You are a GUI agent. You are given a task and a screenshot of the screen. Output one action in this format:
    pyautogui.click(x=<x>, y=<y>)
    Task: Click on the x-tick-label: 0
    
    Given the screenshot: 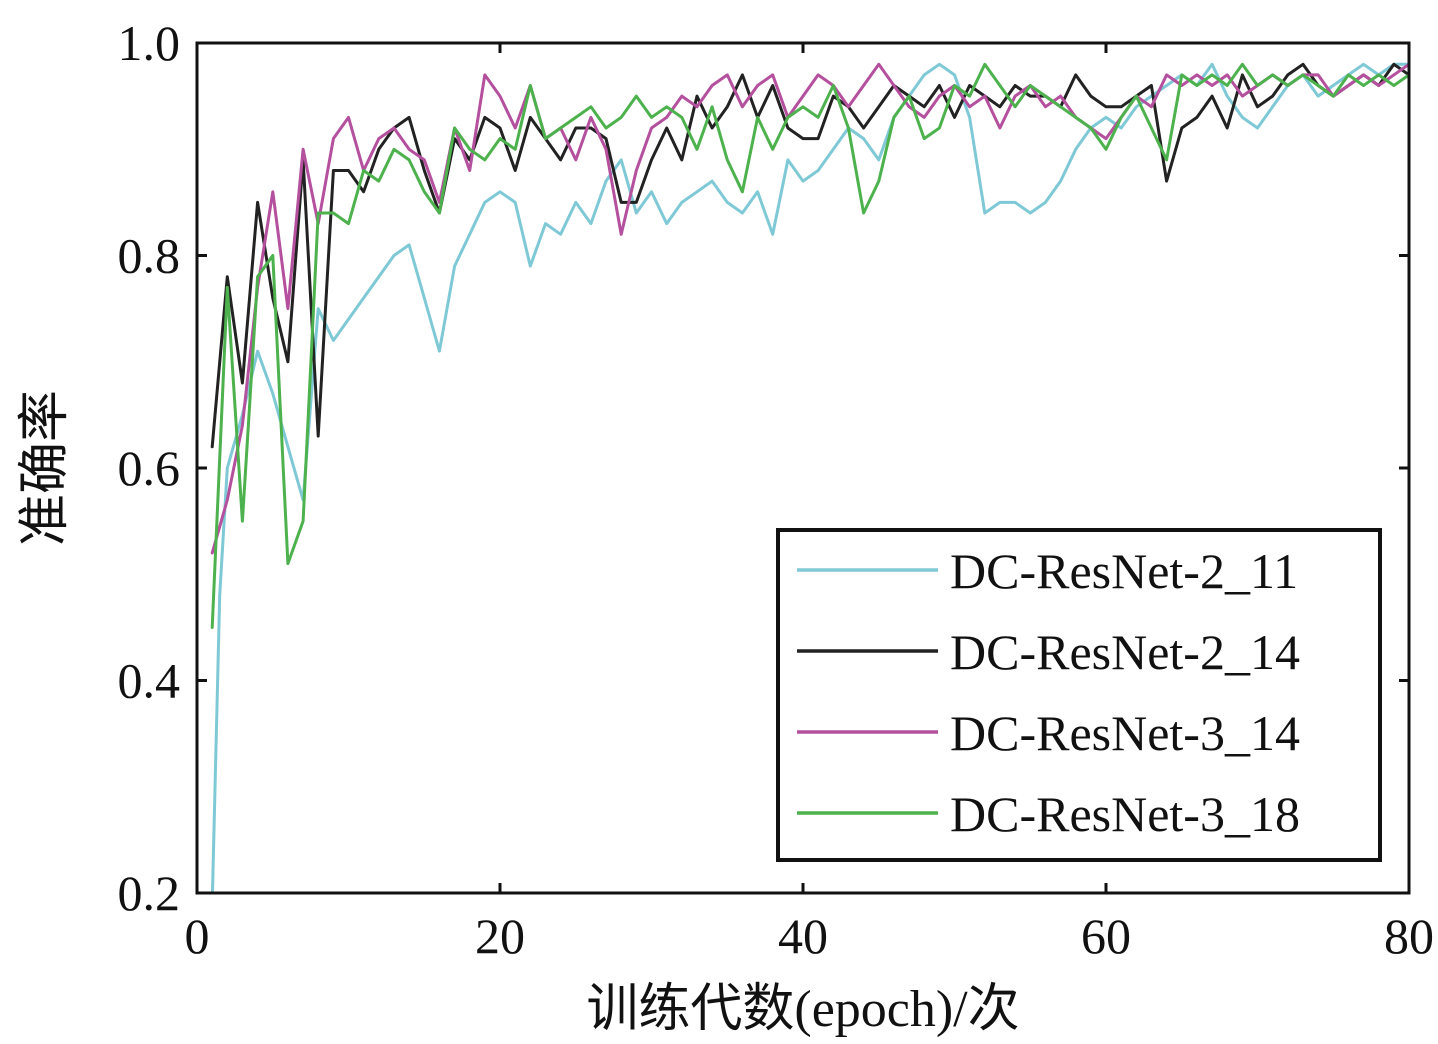 What is the action you would take?
    pyautogui.click(x=197, y=936)
    